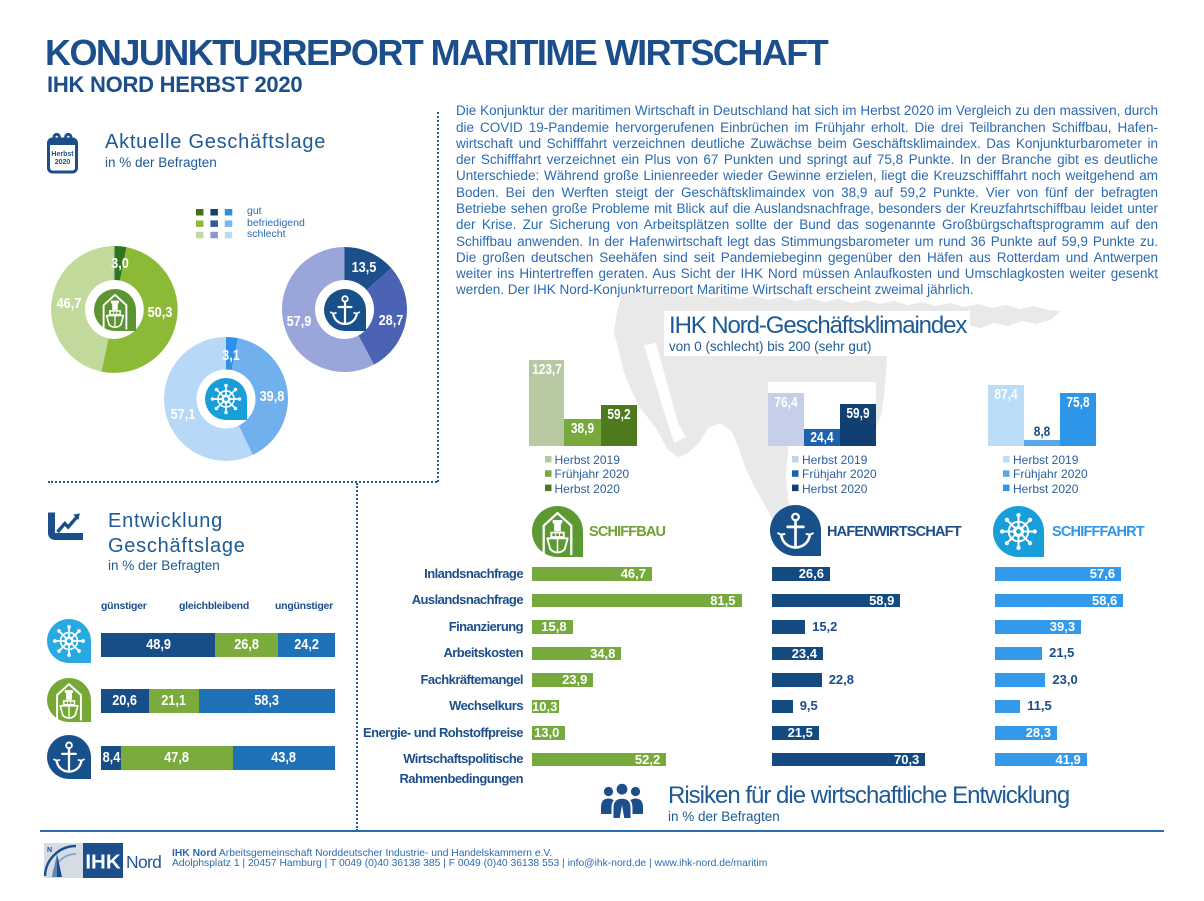 This screenshot has width=1204, height=901. Describe the element at coordinates (62, 154) in the screenshot. I see `svg-text: Herbst` at that location.